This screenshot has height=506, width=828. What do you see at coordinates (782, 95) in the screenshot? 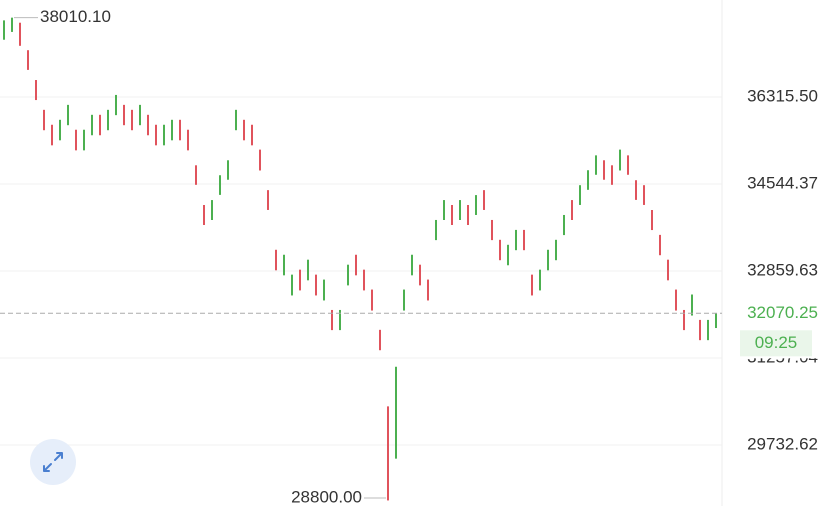
I see `y-tick-label: 36315.50` at bounding box center [782, 95].